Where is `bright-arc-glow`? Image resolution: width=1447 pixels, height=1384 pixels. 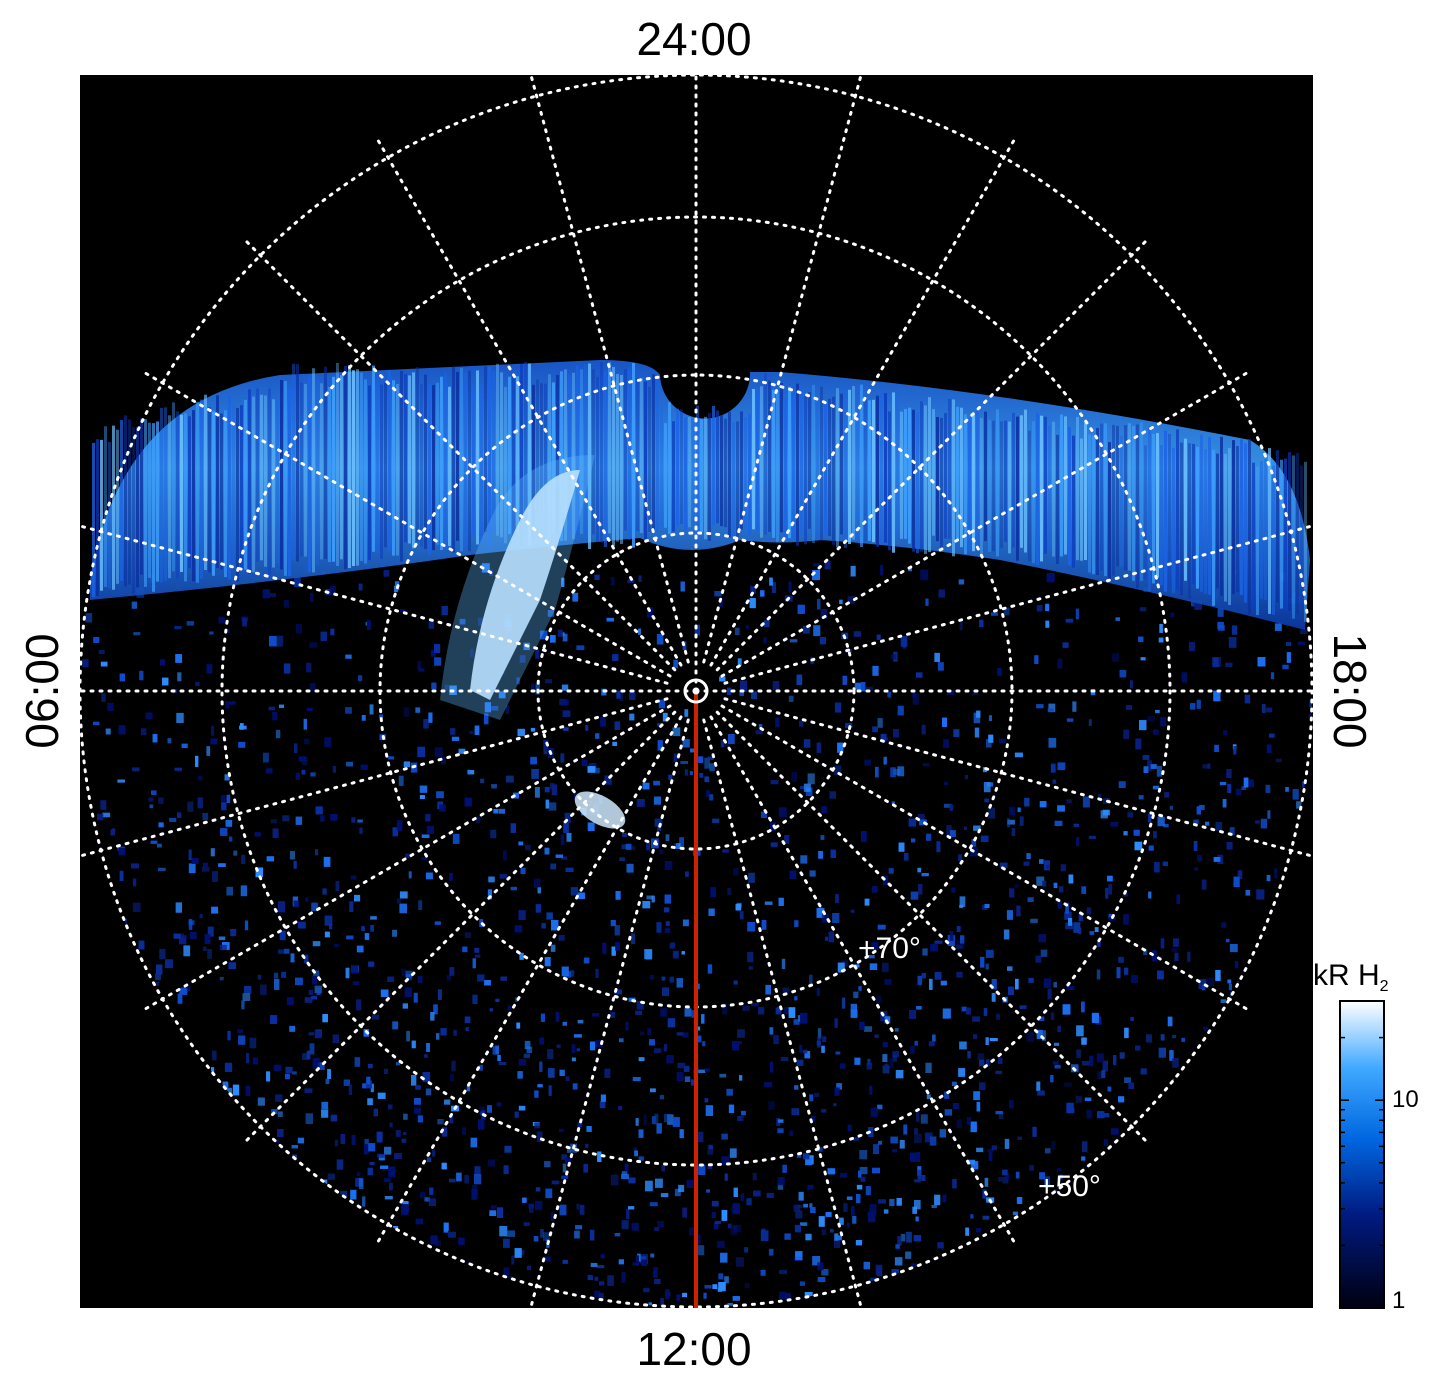
bright-arc-glow is located at coordinates (517, 587).